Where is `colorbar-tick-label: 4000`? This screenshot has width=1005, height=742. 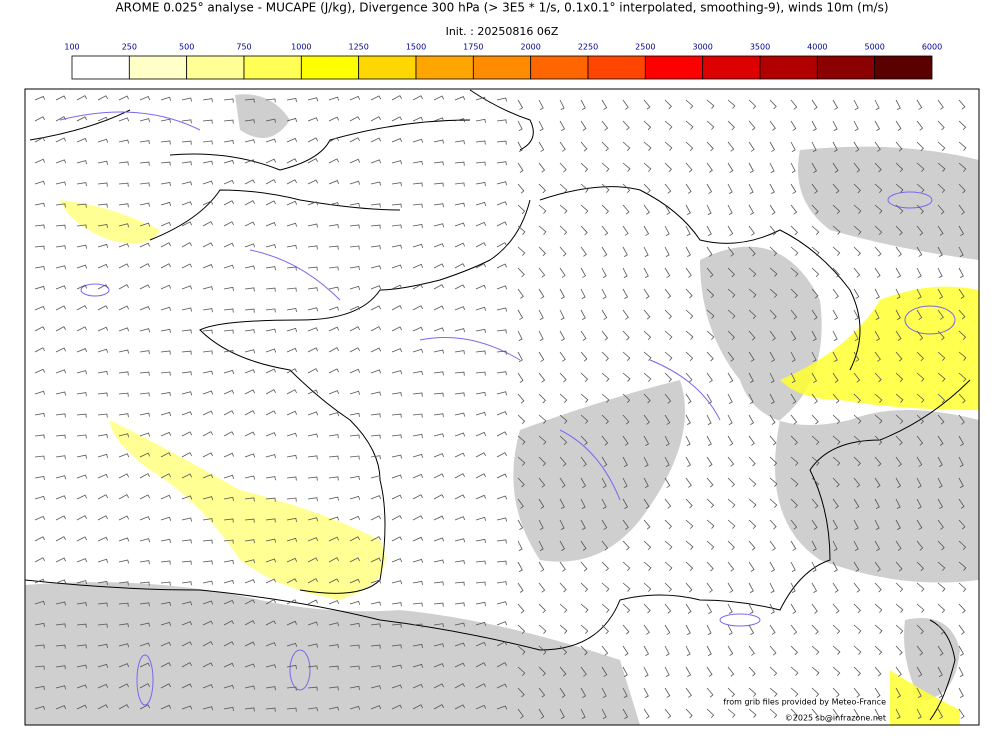
colorbar-tick-label: 4000 is located at coordinates (817, 47).